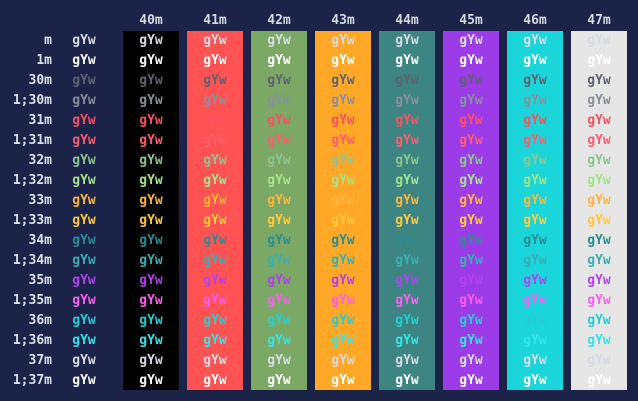  What do you see at coordinates (407, 210) in the screenshot?
I see `bg-column-44m` at bounding box center [407, 210].